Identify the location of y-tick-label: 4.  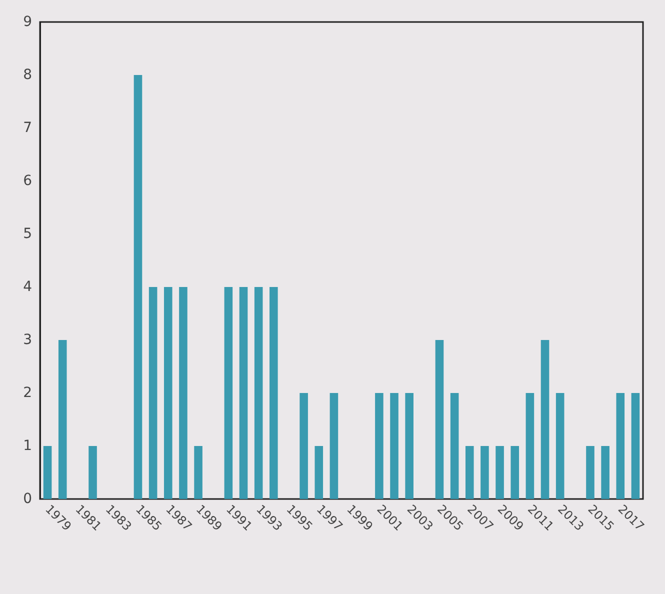
(27, 287).